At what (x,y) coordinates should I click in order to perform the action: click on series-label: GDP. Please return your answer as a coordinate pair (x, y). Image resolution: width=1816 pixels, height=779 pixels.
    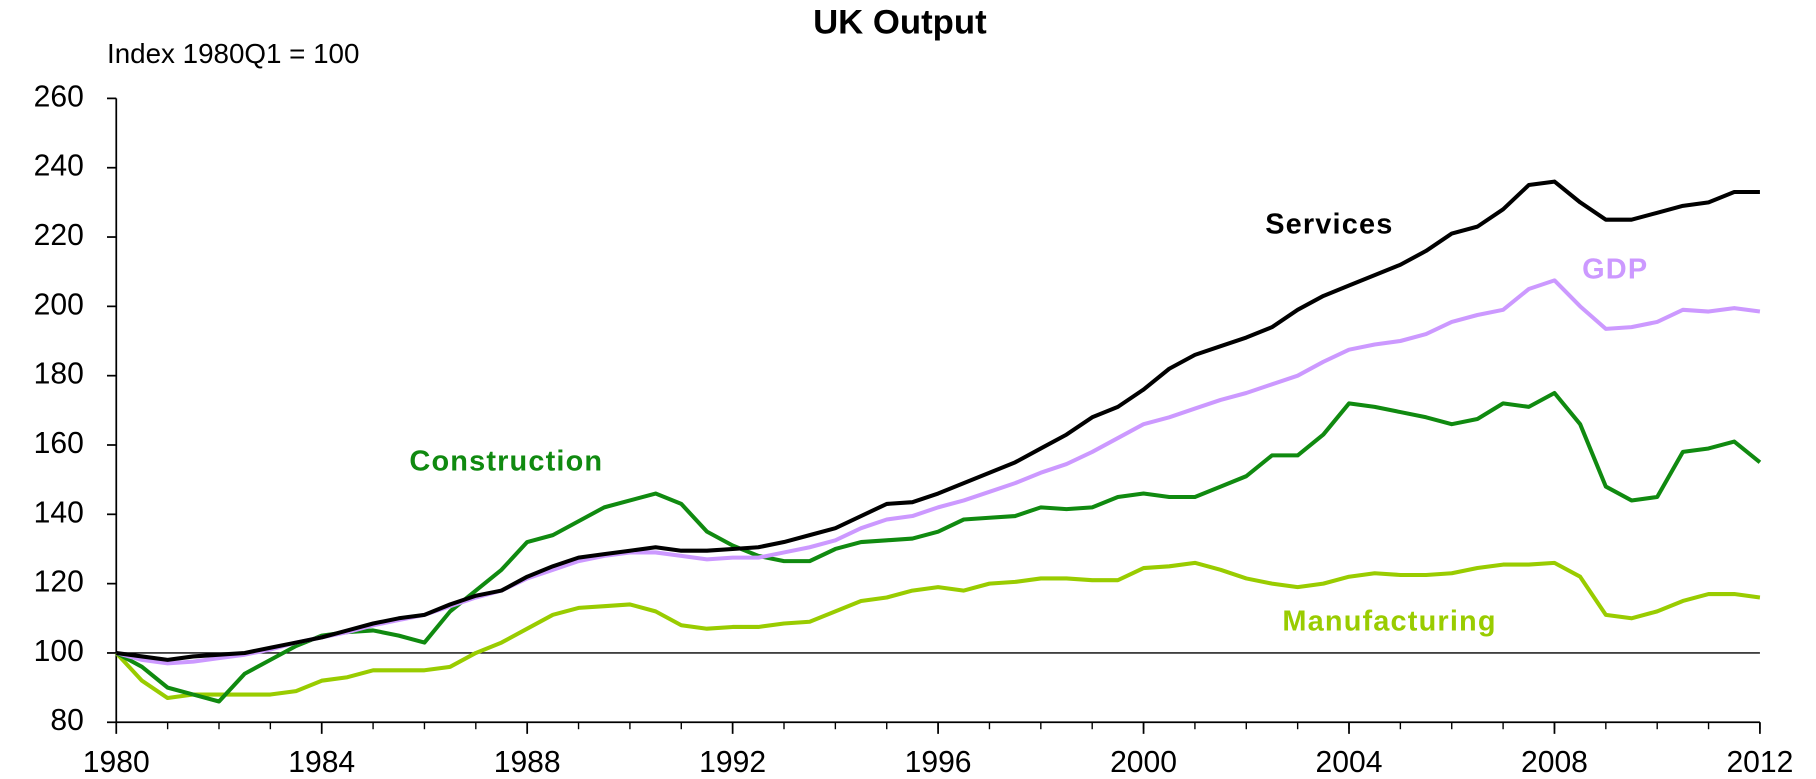
    Looking at the image, I should click on (1615, 269).